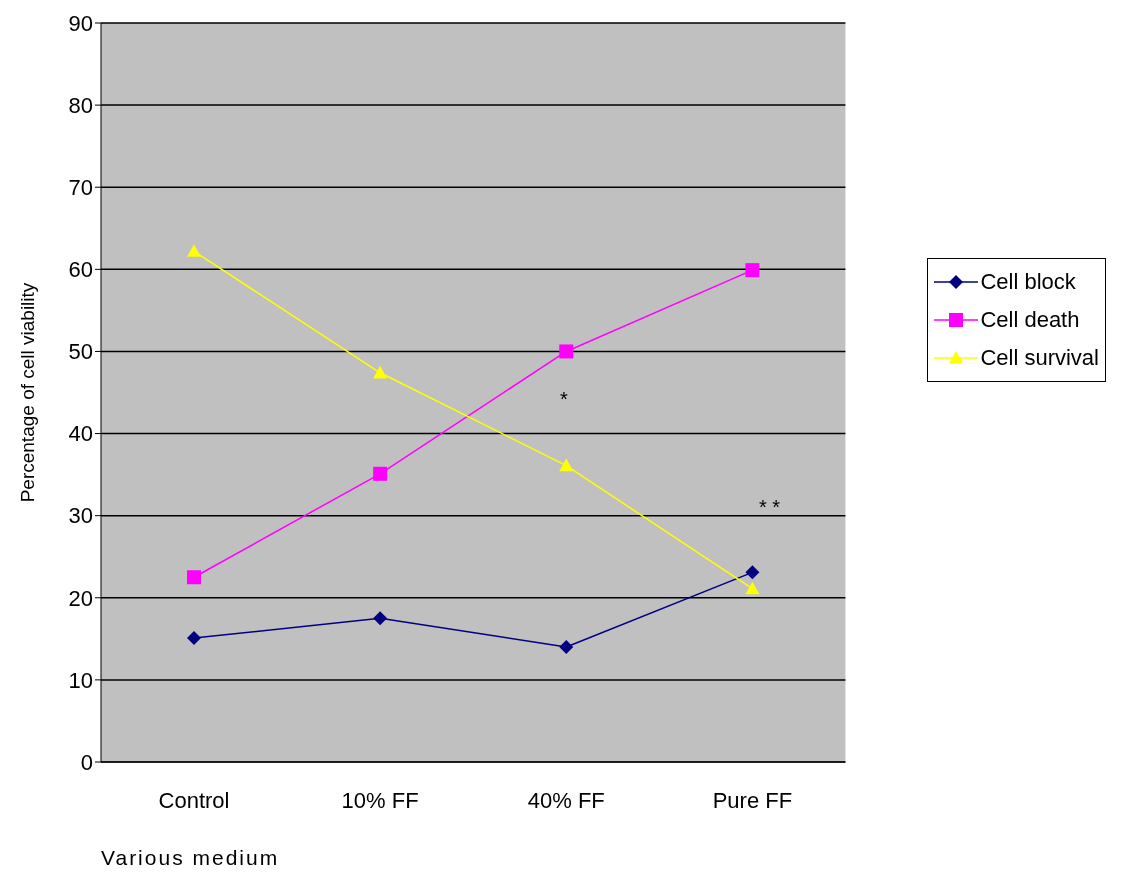 The width and height of the screenshot is (1126, 873). I want to click on y-tick-label: 70, so click(80, 188).